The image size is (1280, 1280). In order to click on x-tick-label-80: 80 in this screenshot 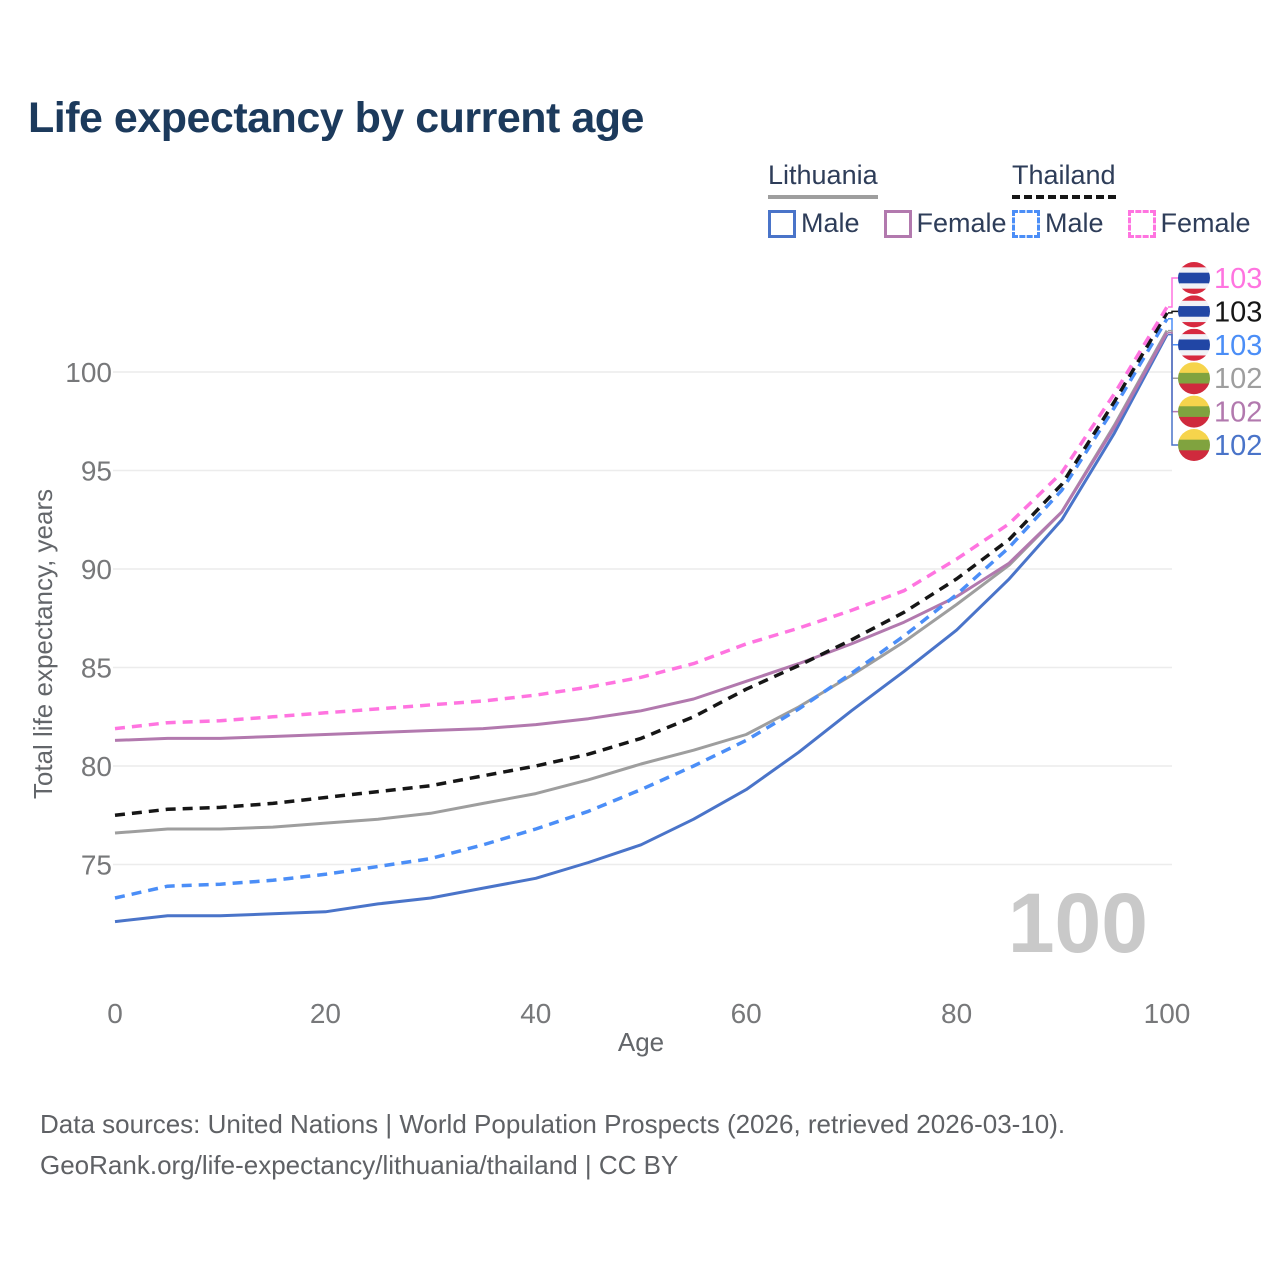, I will do `click(956, 1013)`.